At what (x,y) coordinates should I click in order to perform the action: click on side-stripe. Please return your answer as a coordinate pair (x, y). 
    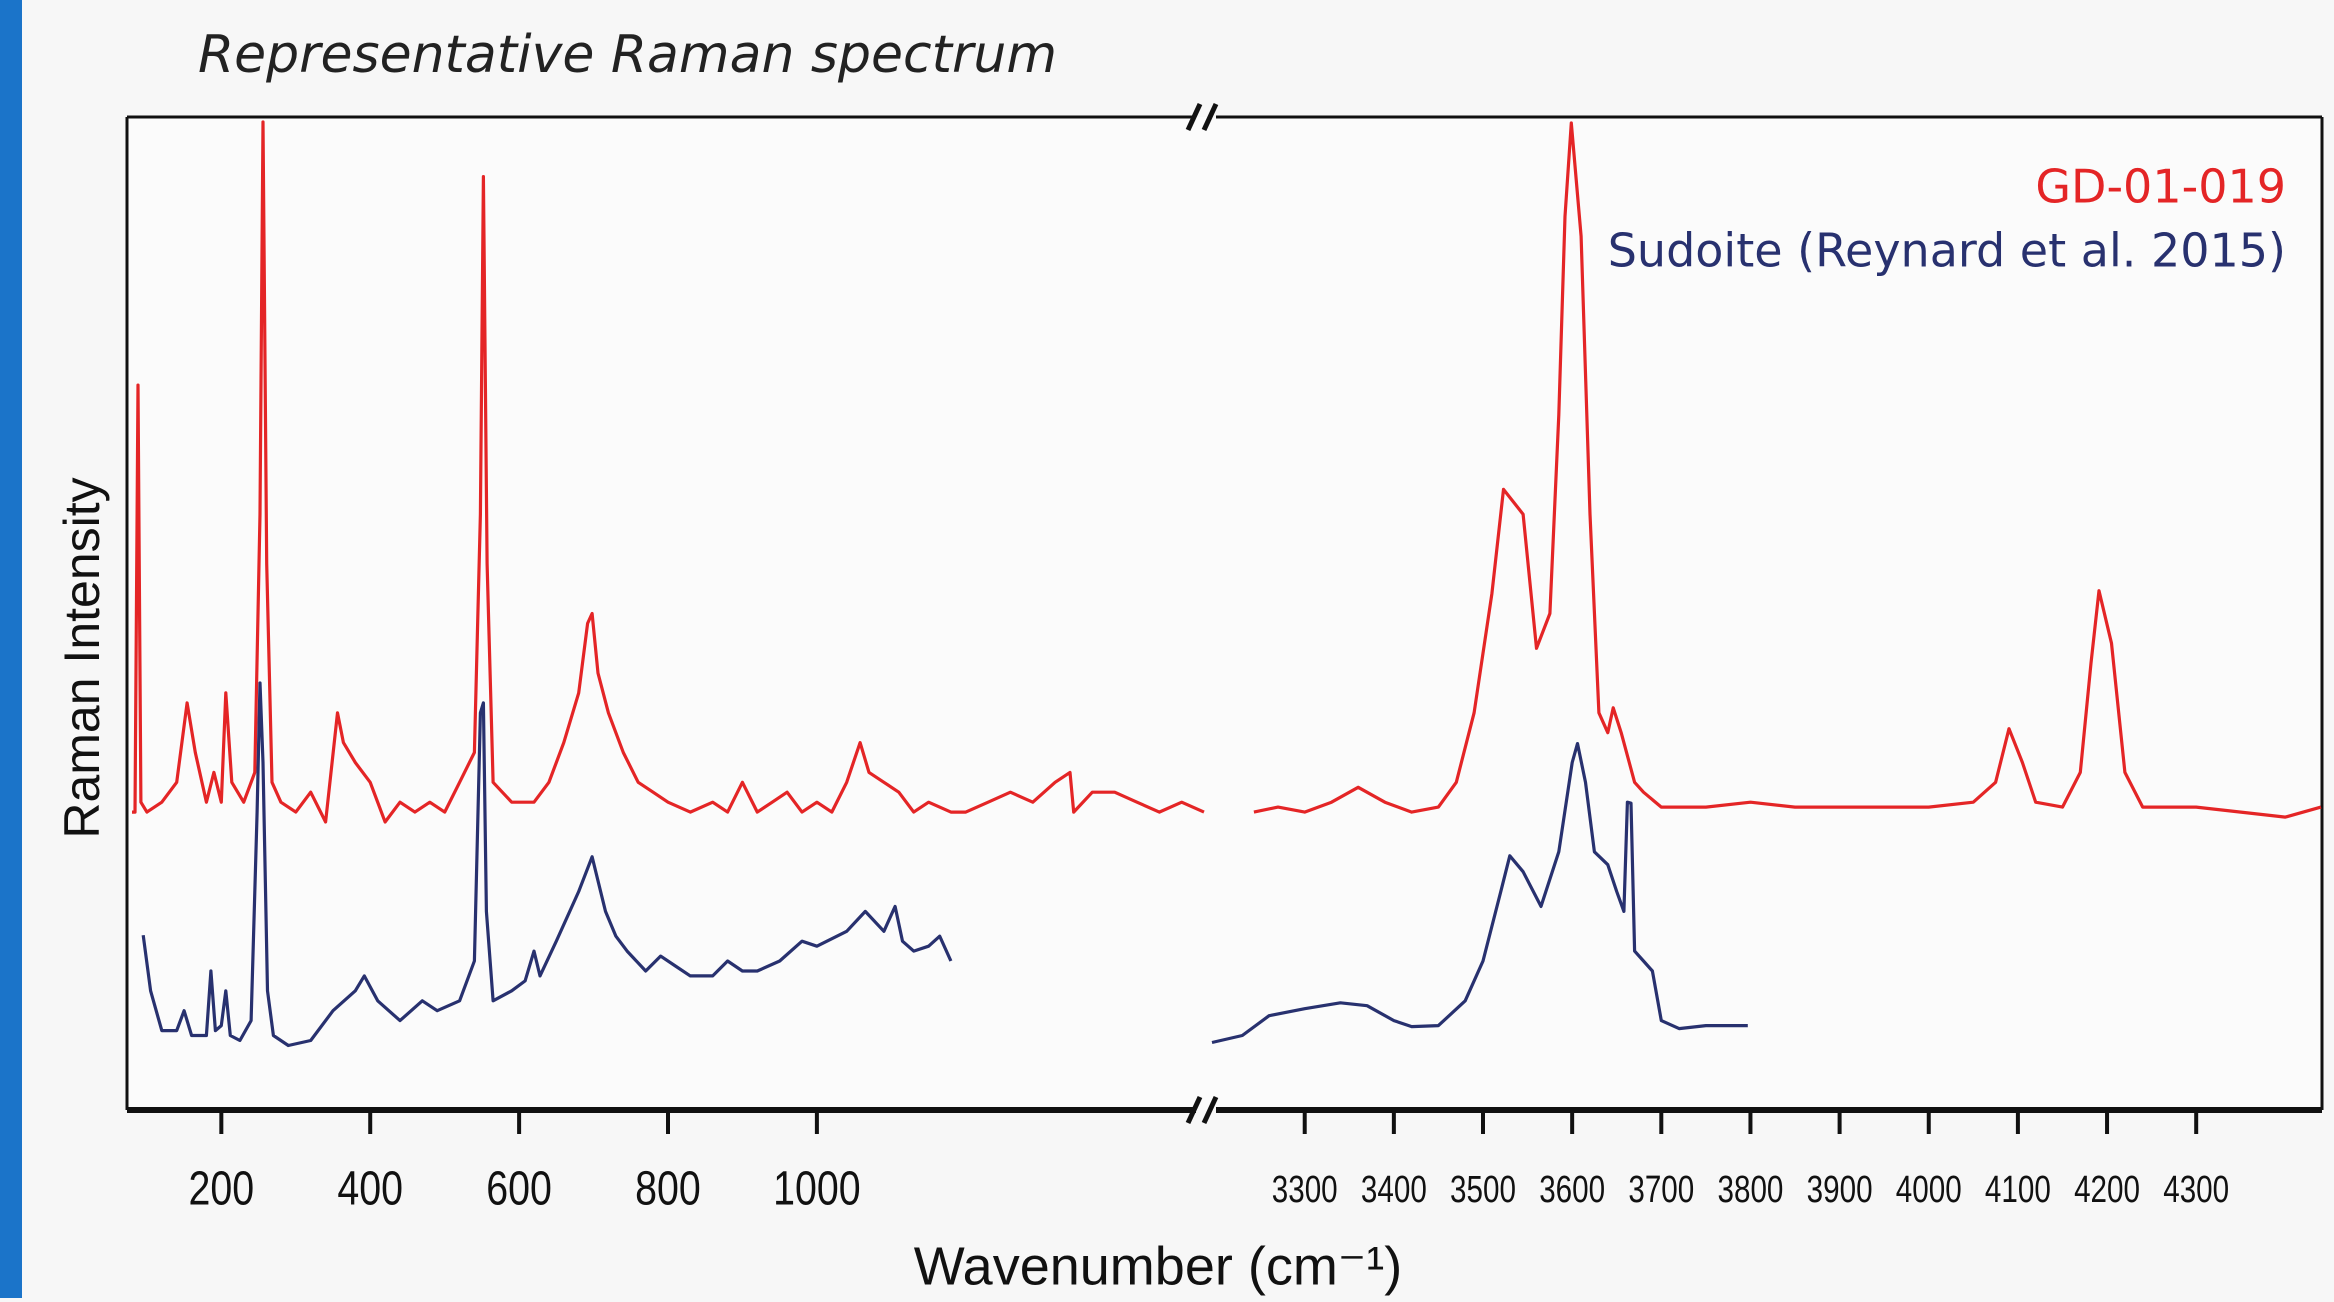
    Looking at the image, I should click on (11, 649).